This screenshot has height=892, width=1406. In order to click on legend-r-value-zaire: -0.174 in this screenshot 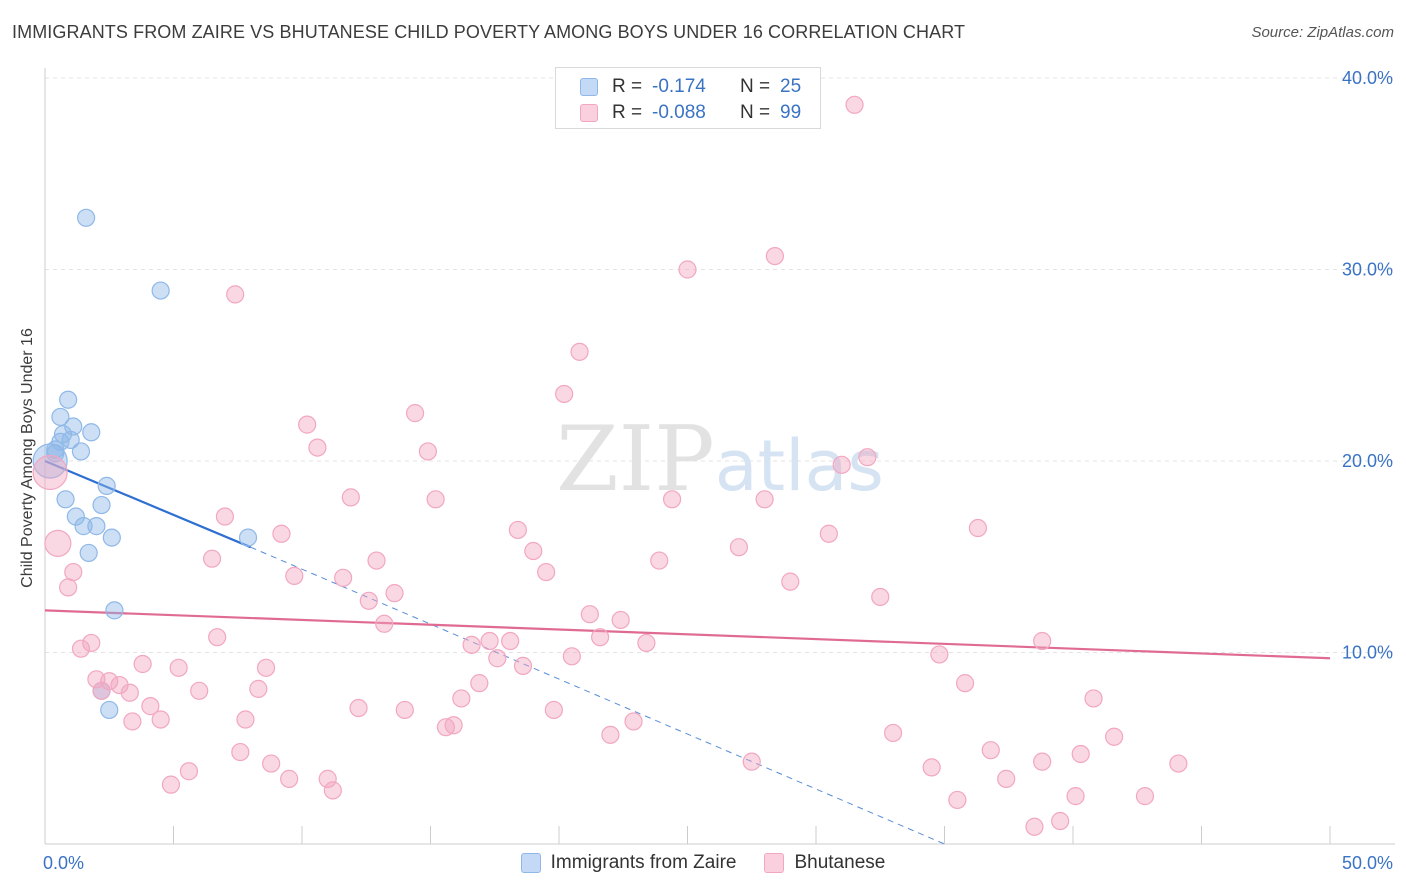, I will do `click(679, 86)`.